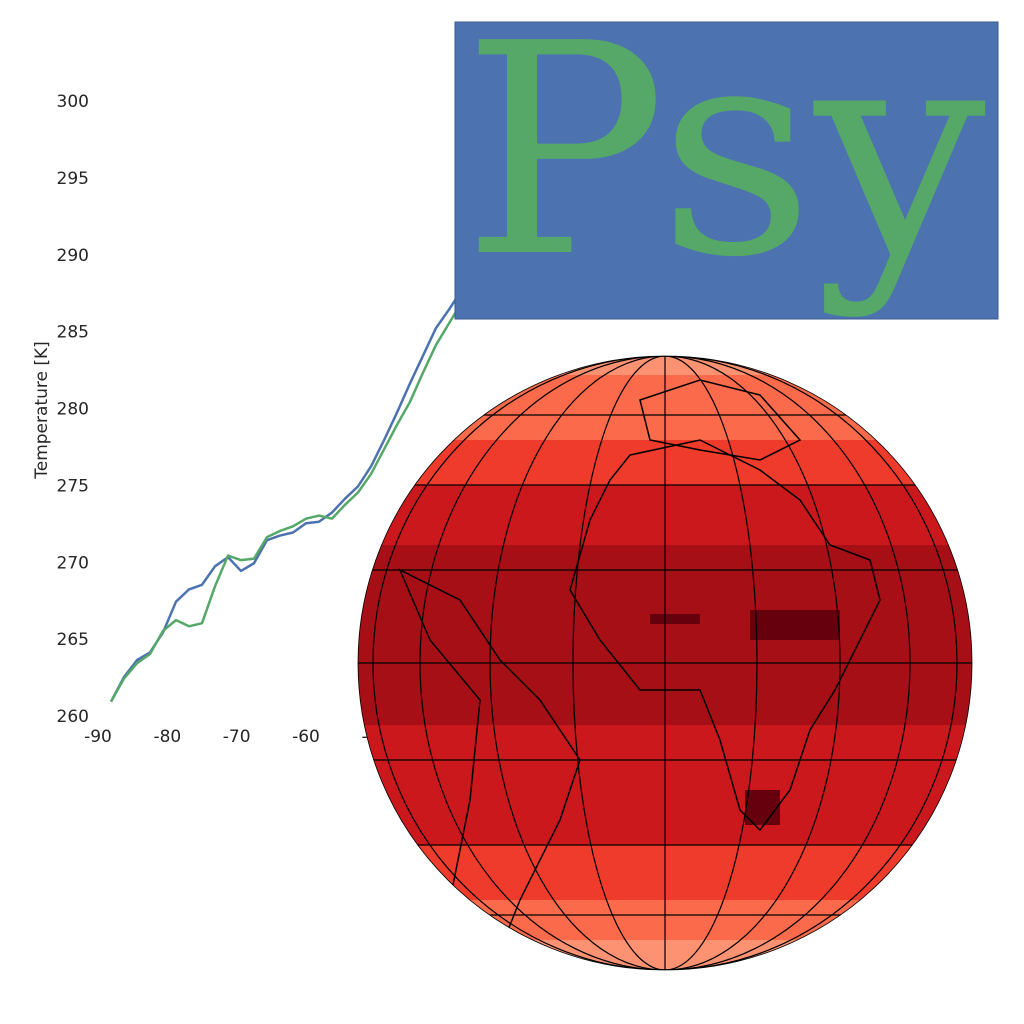  Describe the element at coordinates (42, 410) in the screenshot. I see `y-axis-label: Temperature [K]` at that location.